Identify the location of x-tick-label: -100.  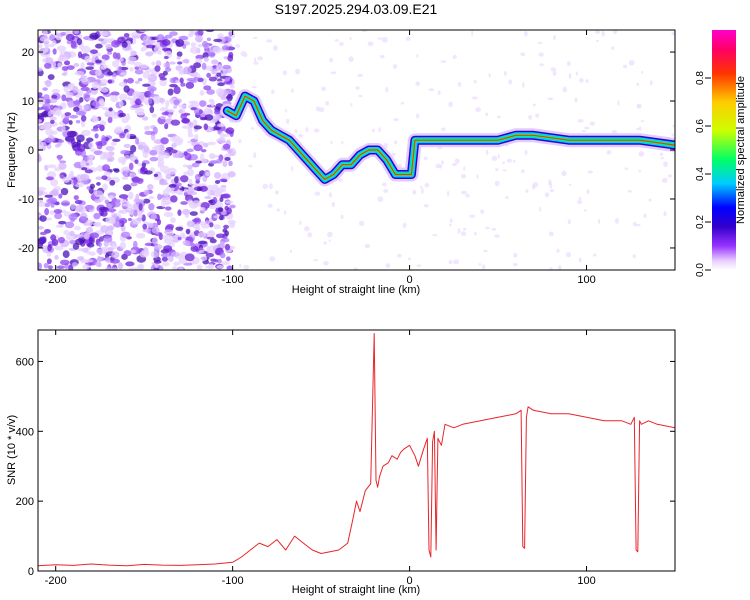
(233, 581).